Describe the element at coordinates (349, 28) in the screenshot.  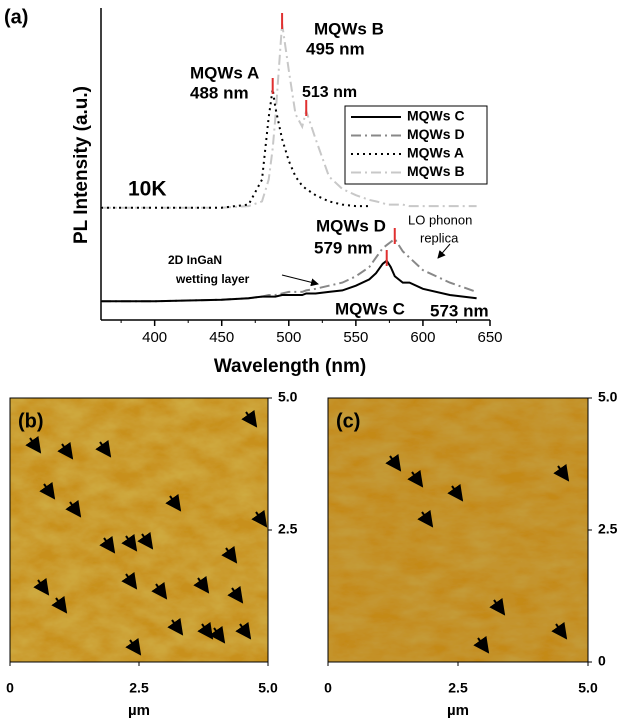
I see `annotation: MQWs B` at that location.